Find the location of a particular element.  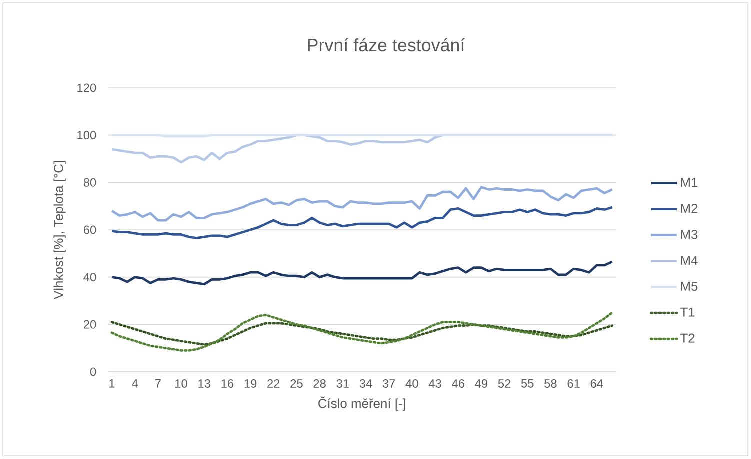

y-tick-label: 120 is located at coordinates (87, 88).